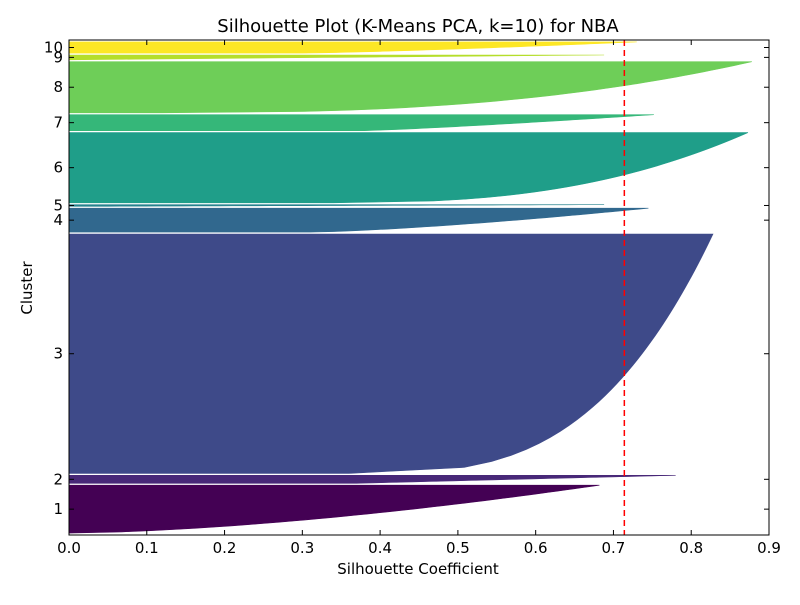 The height and width of the screenshot is (605, 800). Describe the element at coordinates (27, 288) in the screenshot. I see `y-axis-label: Cluster` at that location.